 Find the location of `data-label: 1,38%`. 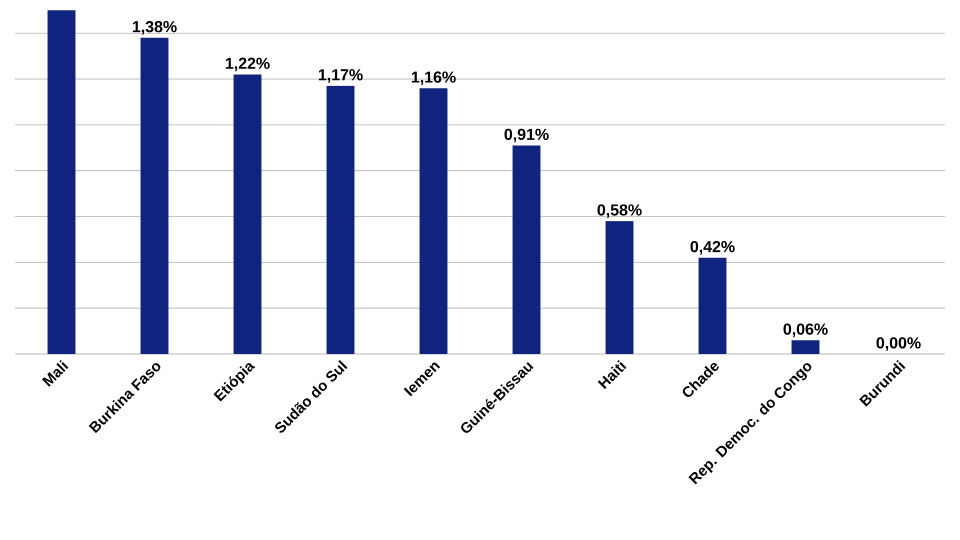

data-label: 1,38% is located at coordinates (154, 28).